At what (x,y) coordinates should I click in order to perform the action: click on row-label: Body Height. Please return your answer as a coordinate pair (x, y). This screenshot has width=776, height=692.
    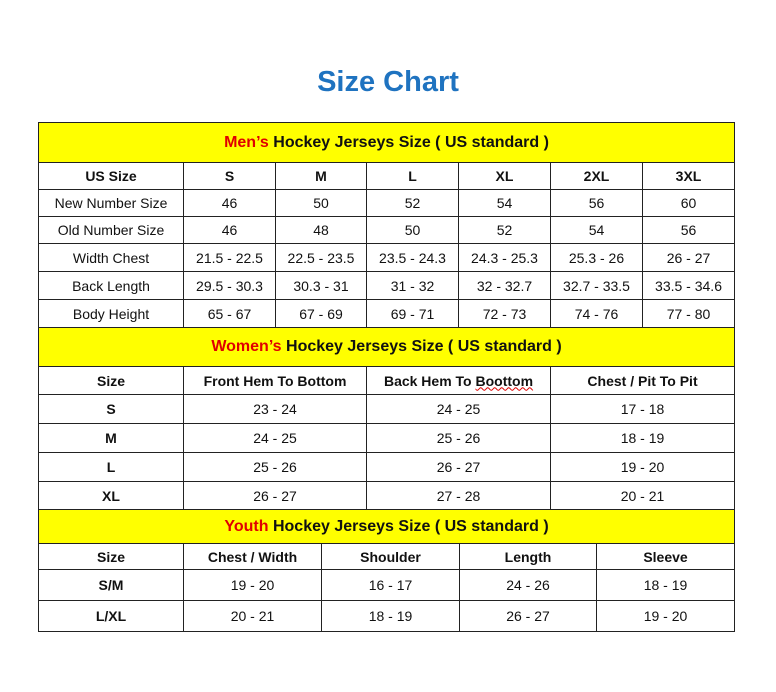
    Looking at the image, I should click on (111, 313).